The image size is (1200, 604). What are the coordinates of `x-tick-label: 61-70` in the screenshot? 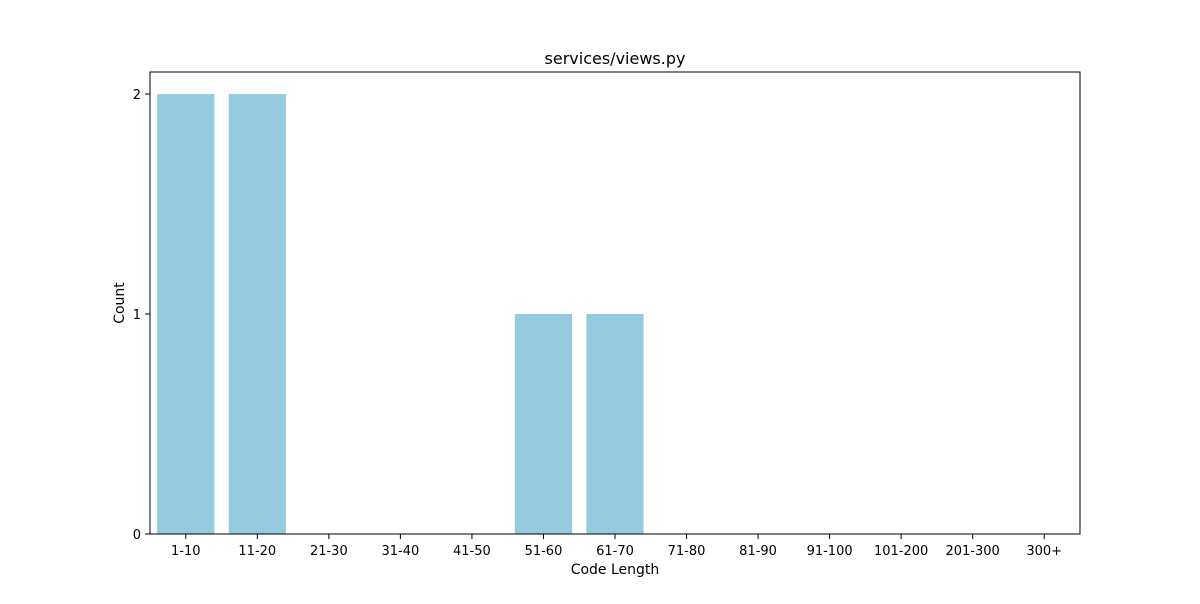 It's located at (615, 551).